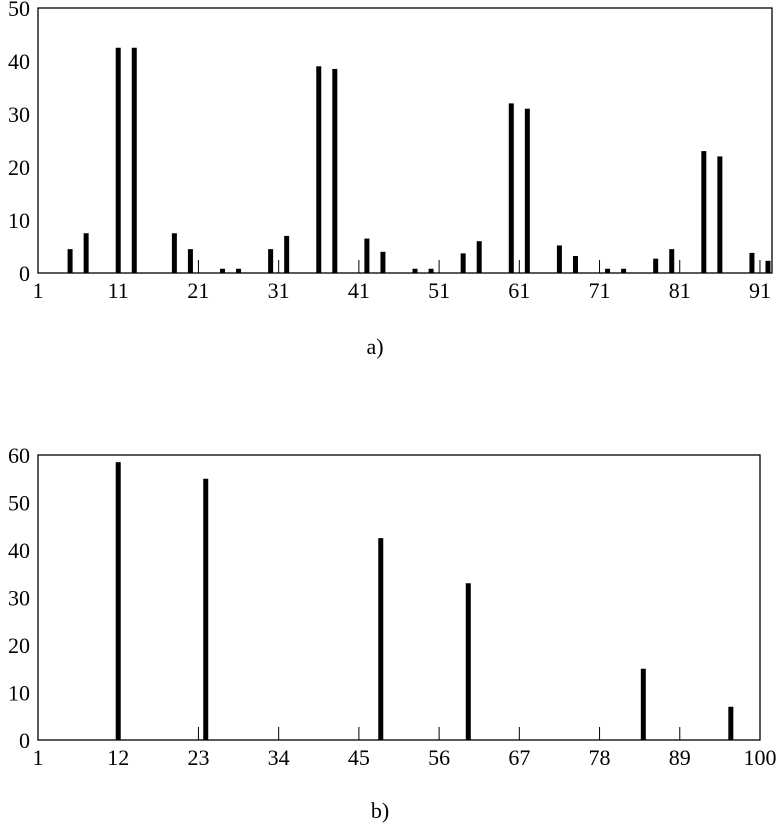  Describe the element at coordinates (279, 290) in the screenshot. I see `x-tick-label: 31` at that location.